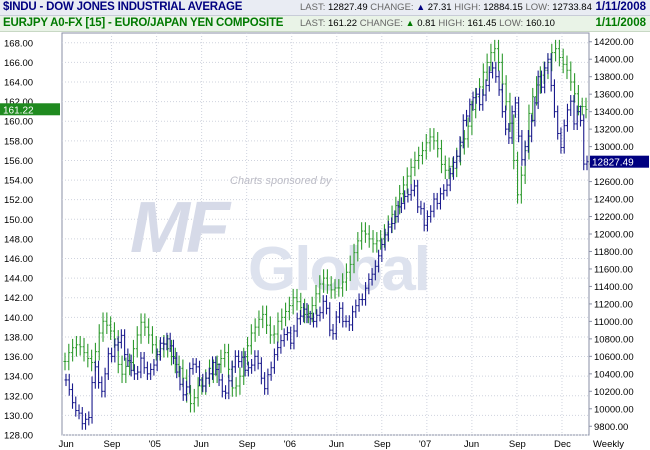 Image resolution: width=650 pixels, height=450 pixels. I want to click on right-tick-label: 13800.00, so click(614, 77).